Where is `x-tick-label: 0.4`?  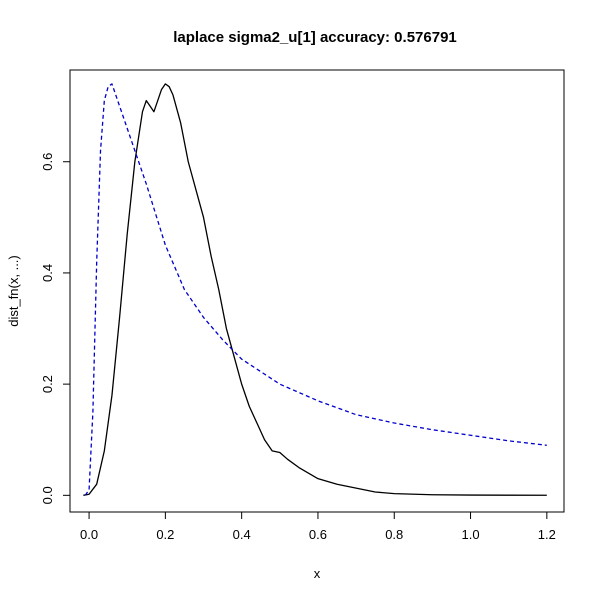 x-tick-label: 0.4 is located at coordinates (242, 534).